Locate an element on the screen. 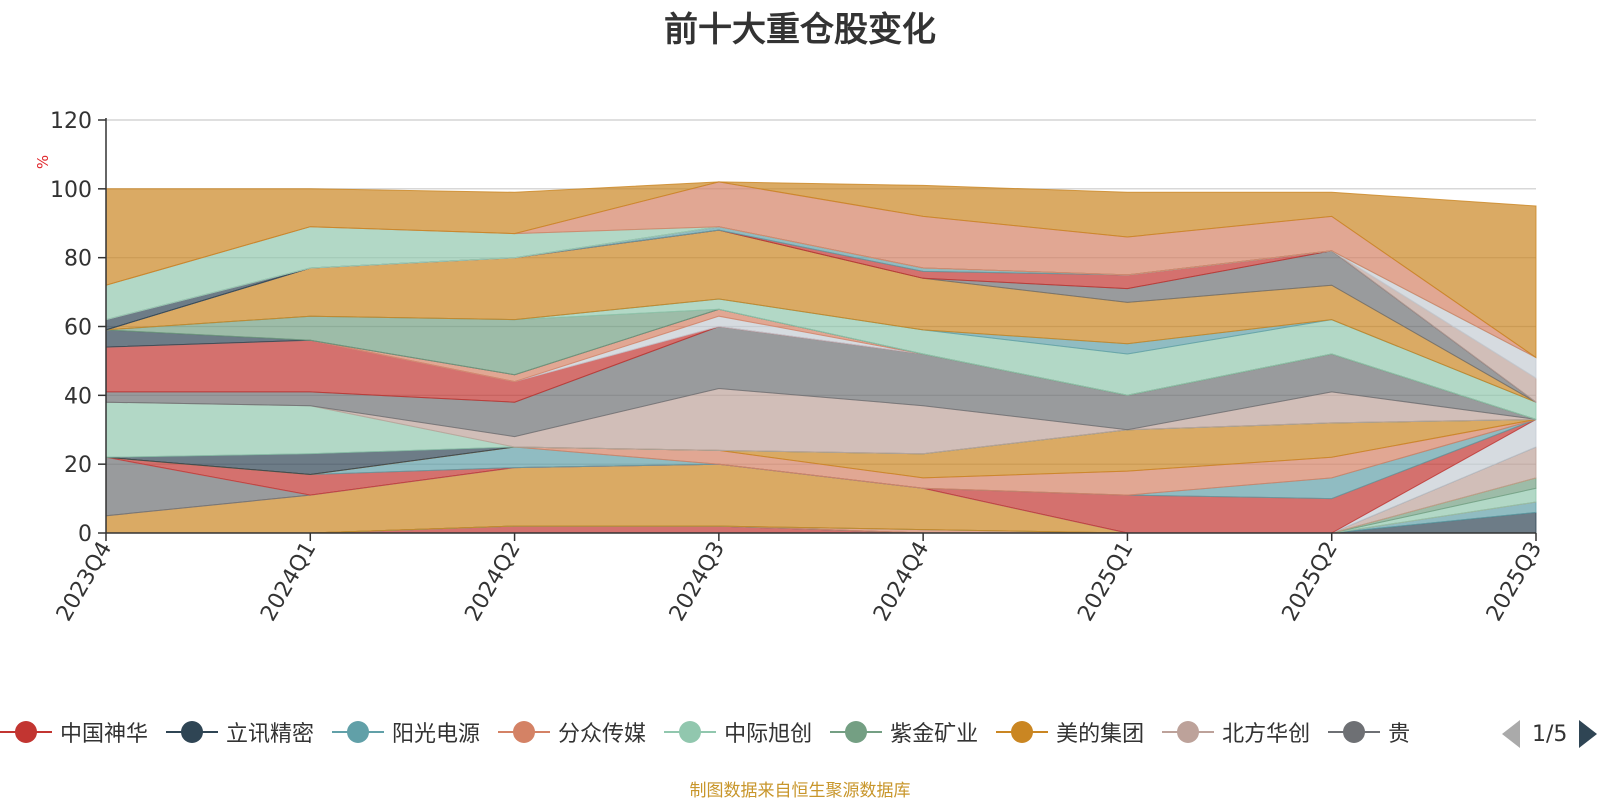 The height and width of the screenshot is (801, 1600). legend-item: 中国神华 is located at coordinates (74, 732).